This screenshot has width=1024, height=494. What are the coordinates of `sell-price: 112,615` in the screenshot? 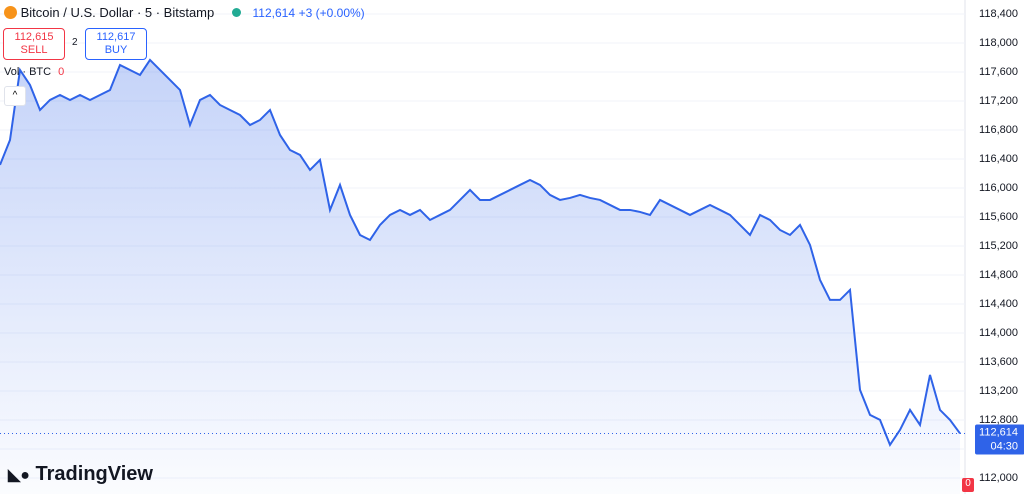 It's located at (34, 37).